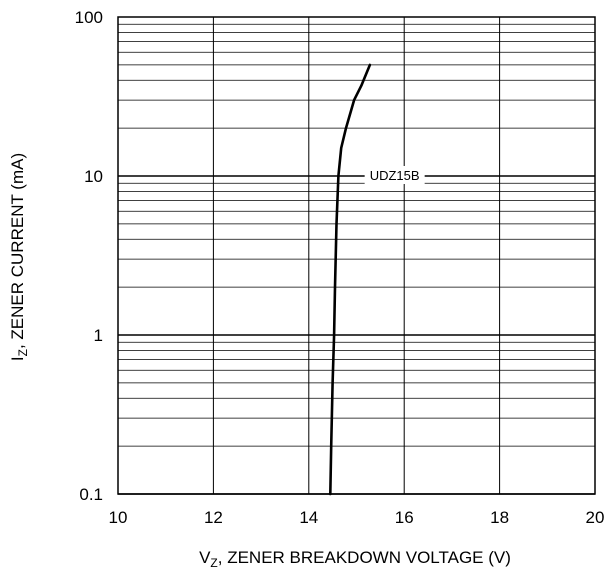 This screenshot has width=610, height=577. Describe the element at coordinates (89, 17) in the screenshot. I see `y-tick-label: 100` at that location.